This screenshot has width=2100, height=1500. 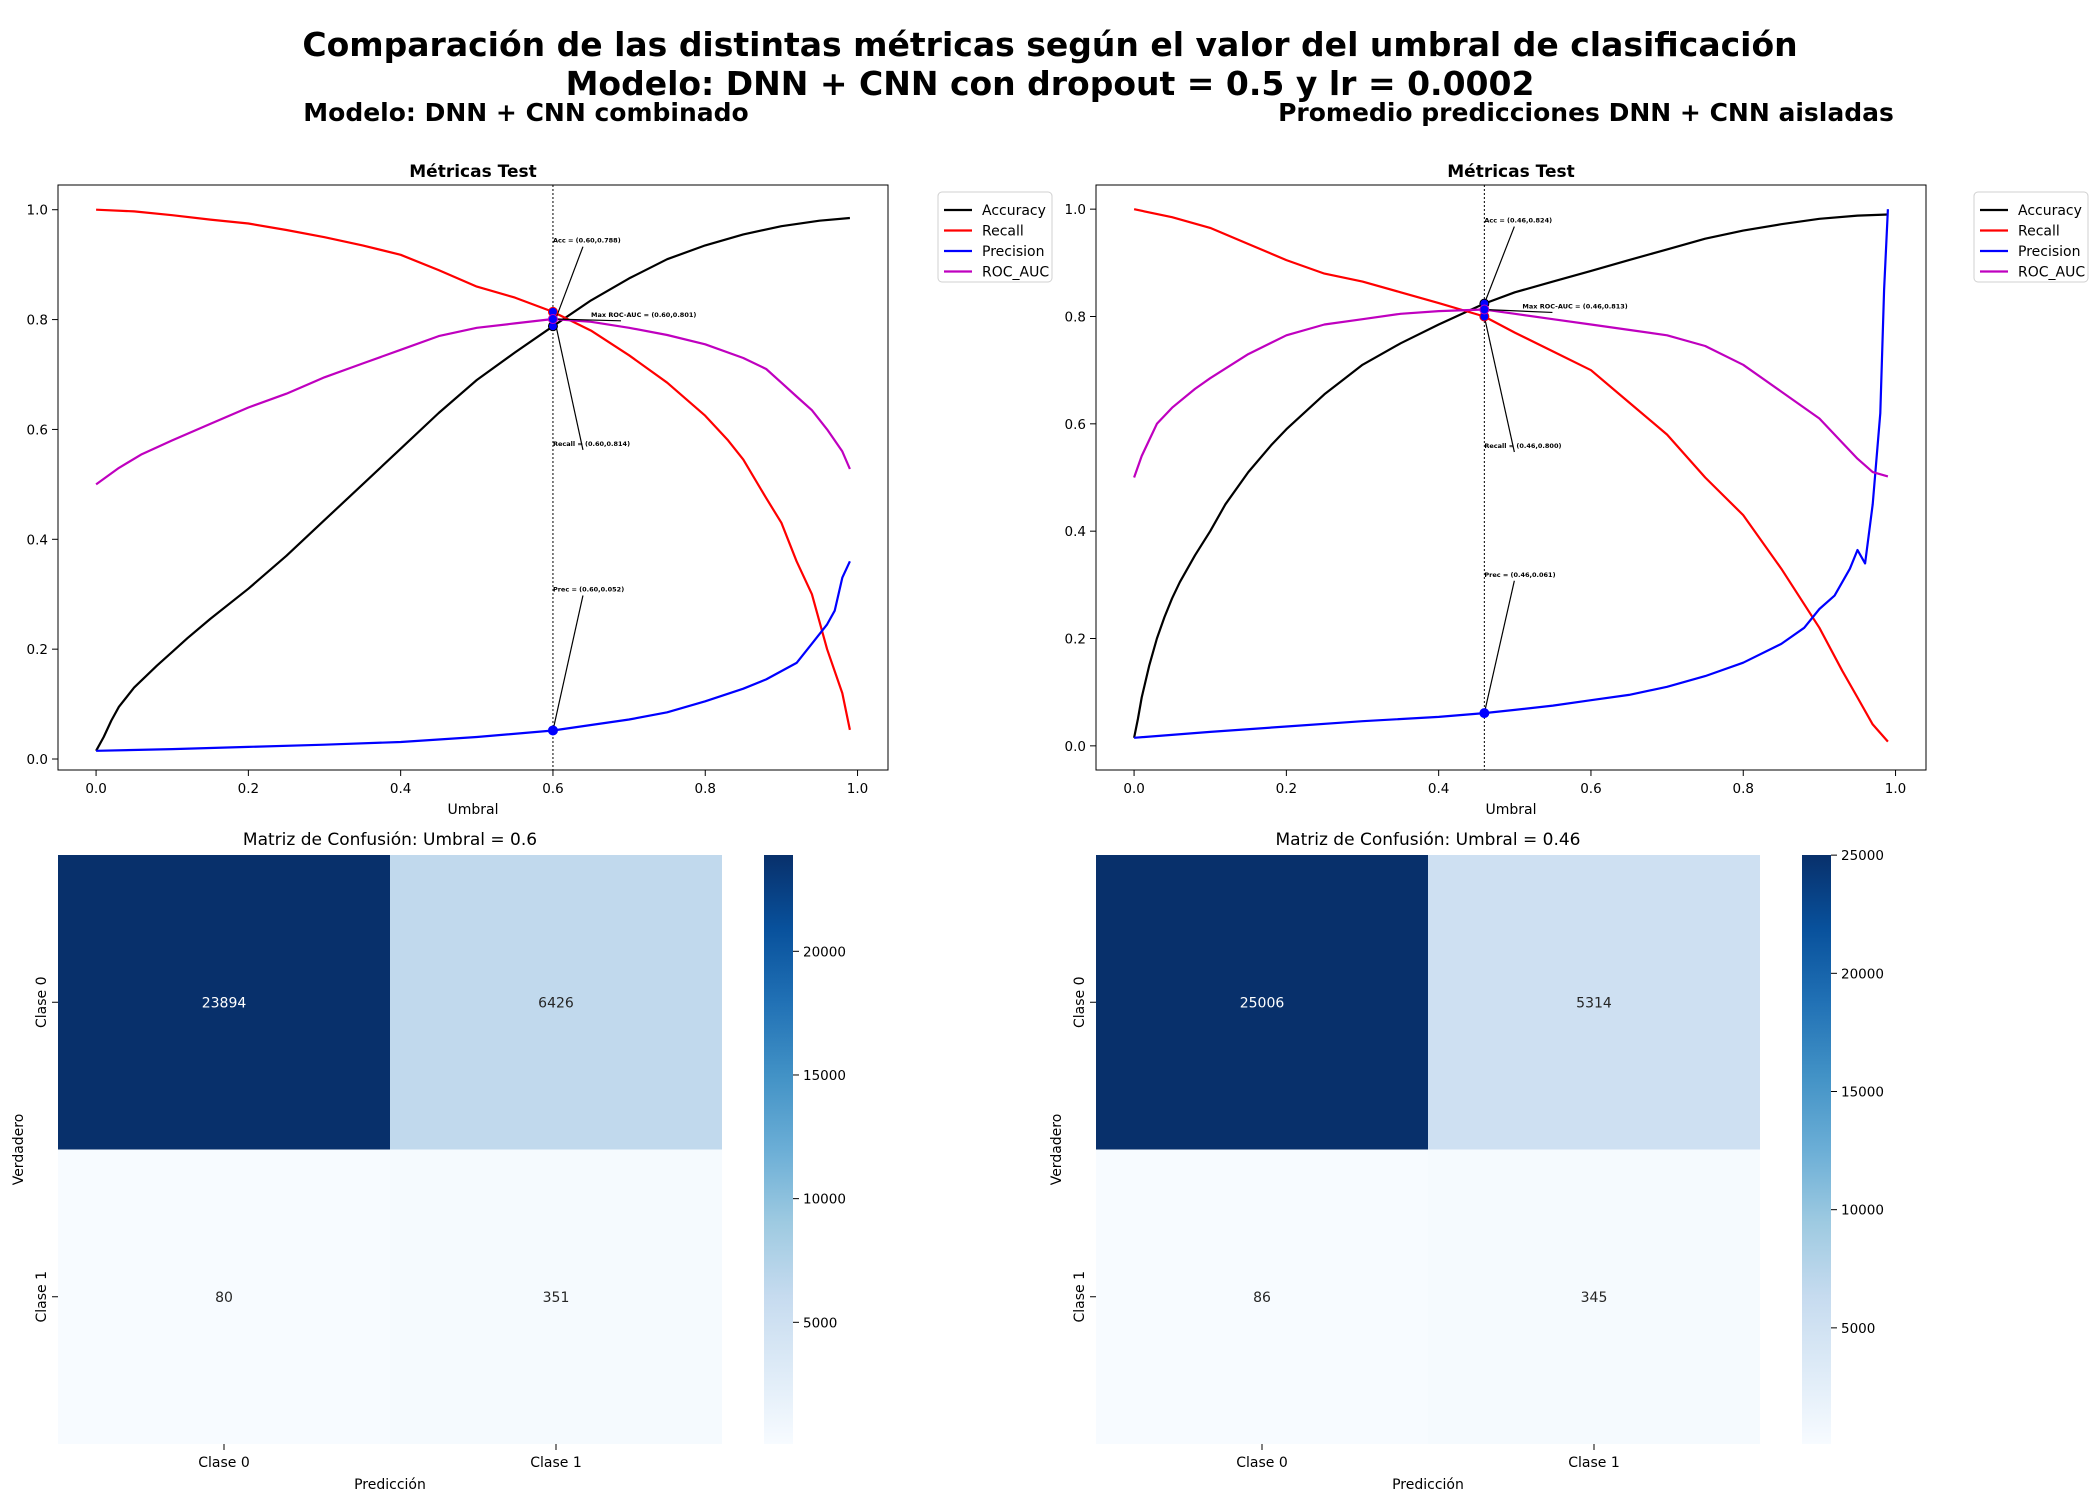 I want to click on y-tick-label: 0.8, so click(x=1075, y=317).